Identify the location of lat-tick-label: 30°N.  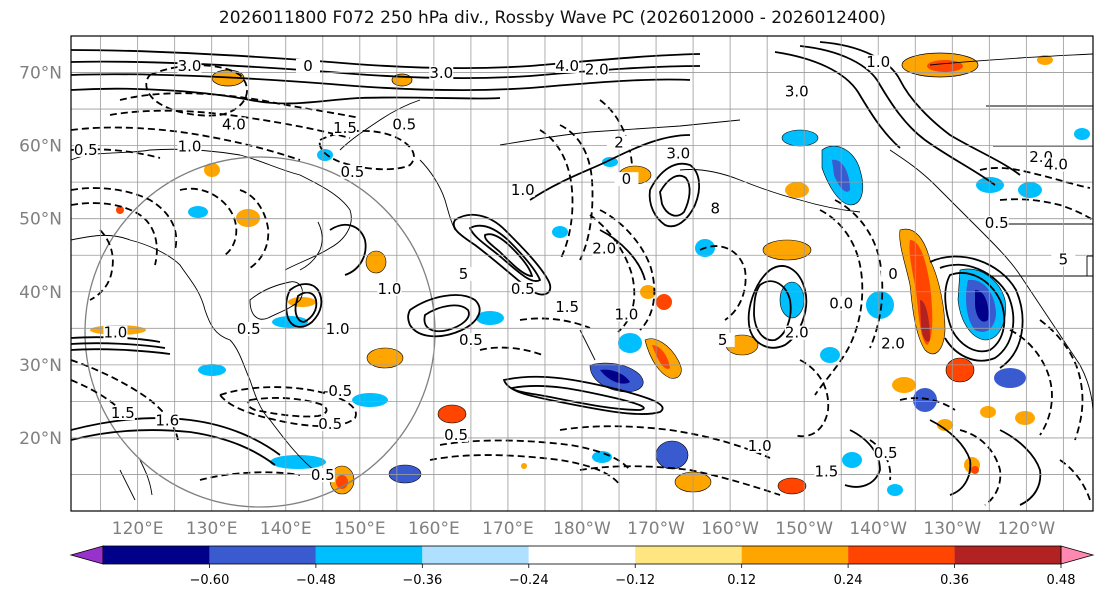
(40, 366).